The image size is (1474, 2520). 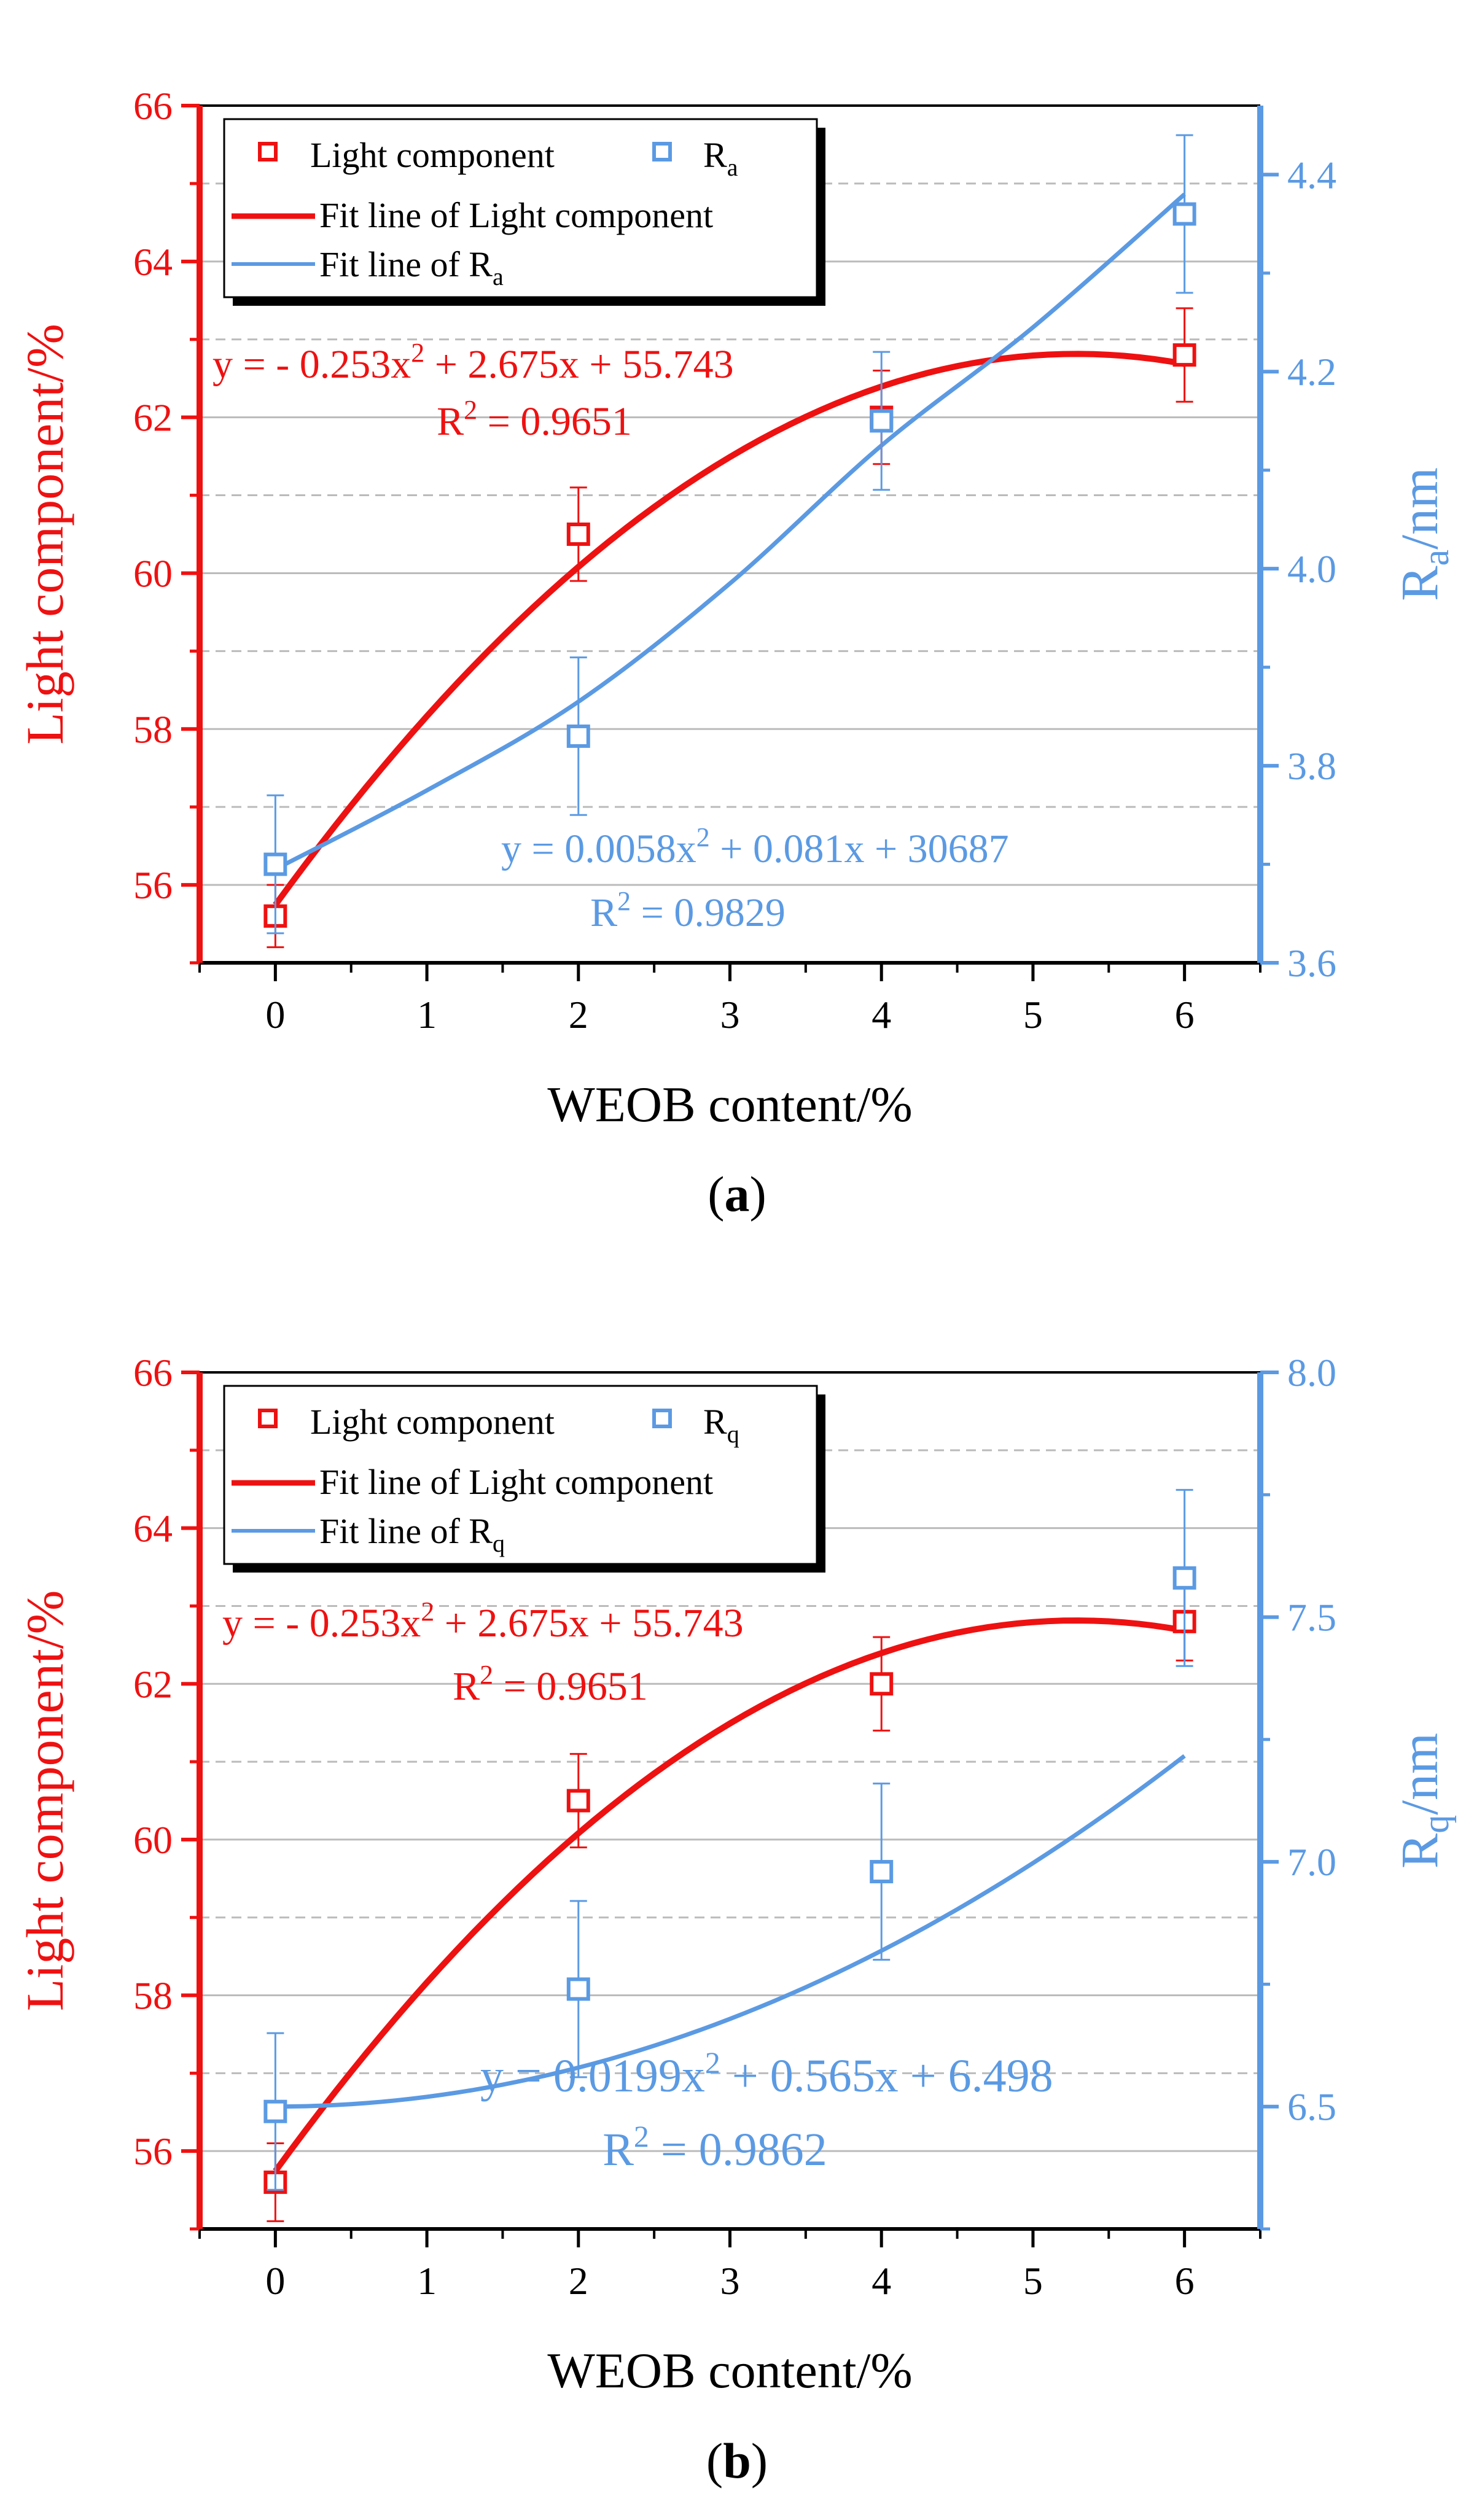 I want to click on panel-label: (b), so click(x=737, y=2461).